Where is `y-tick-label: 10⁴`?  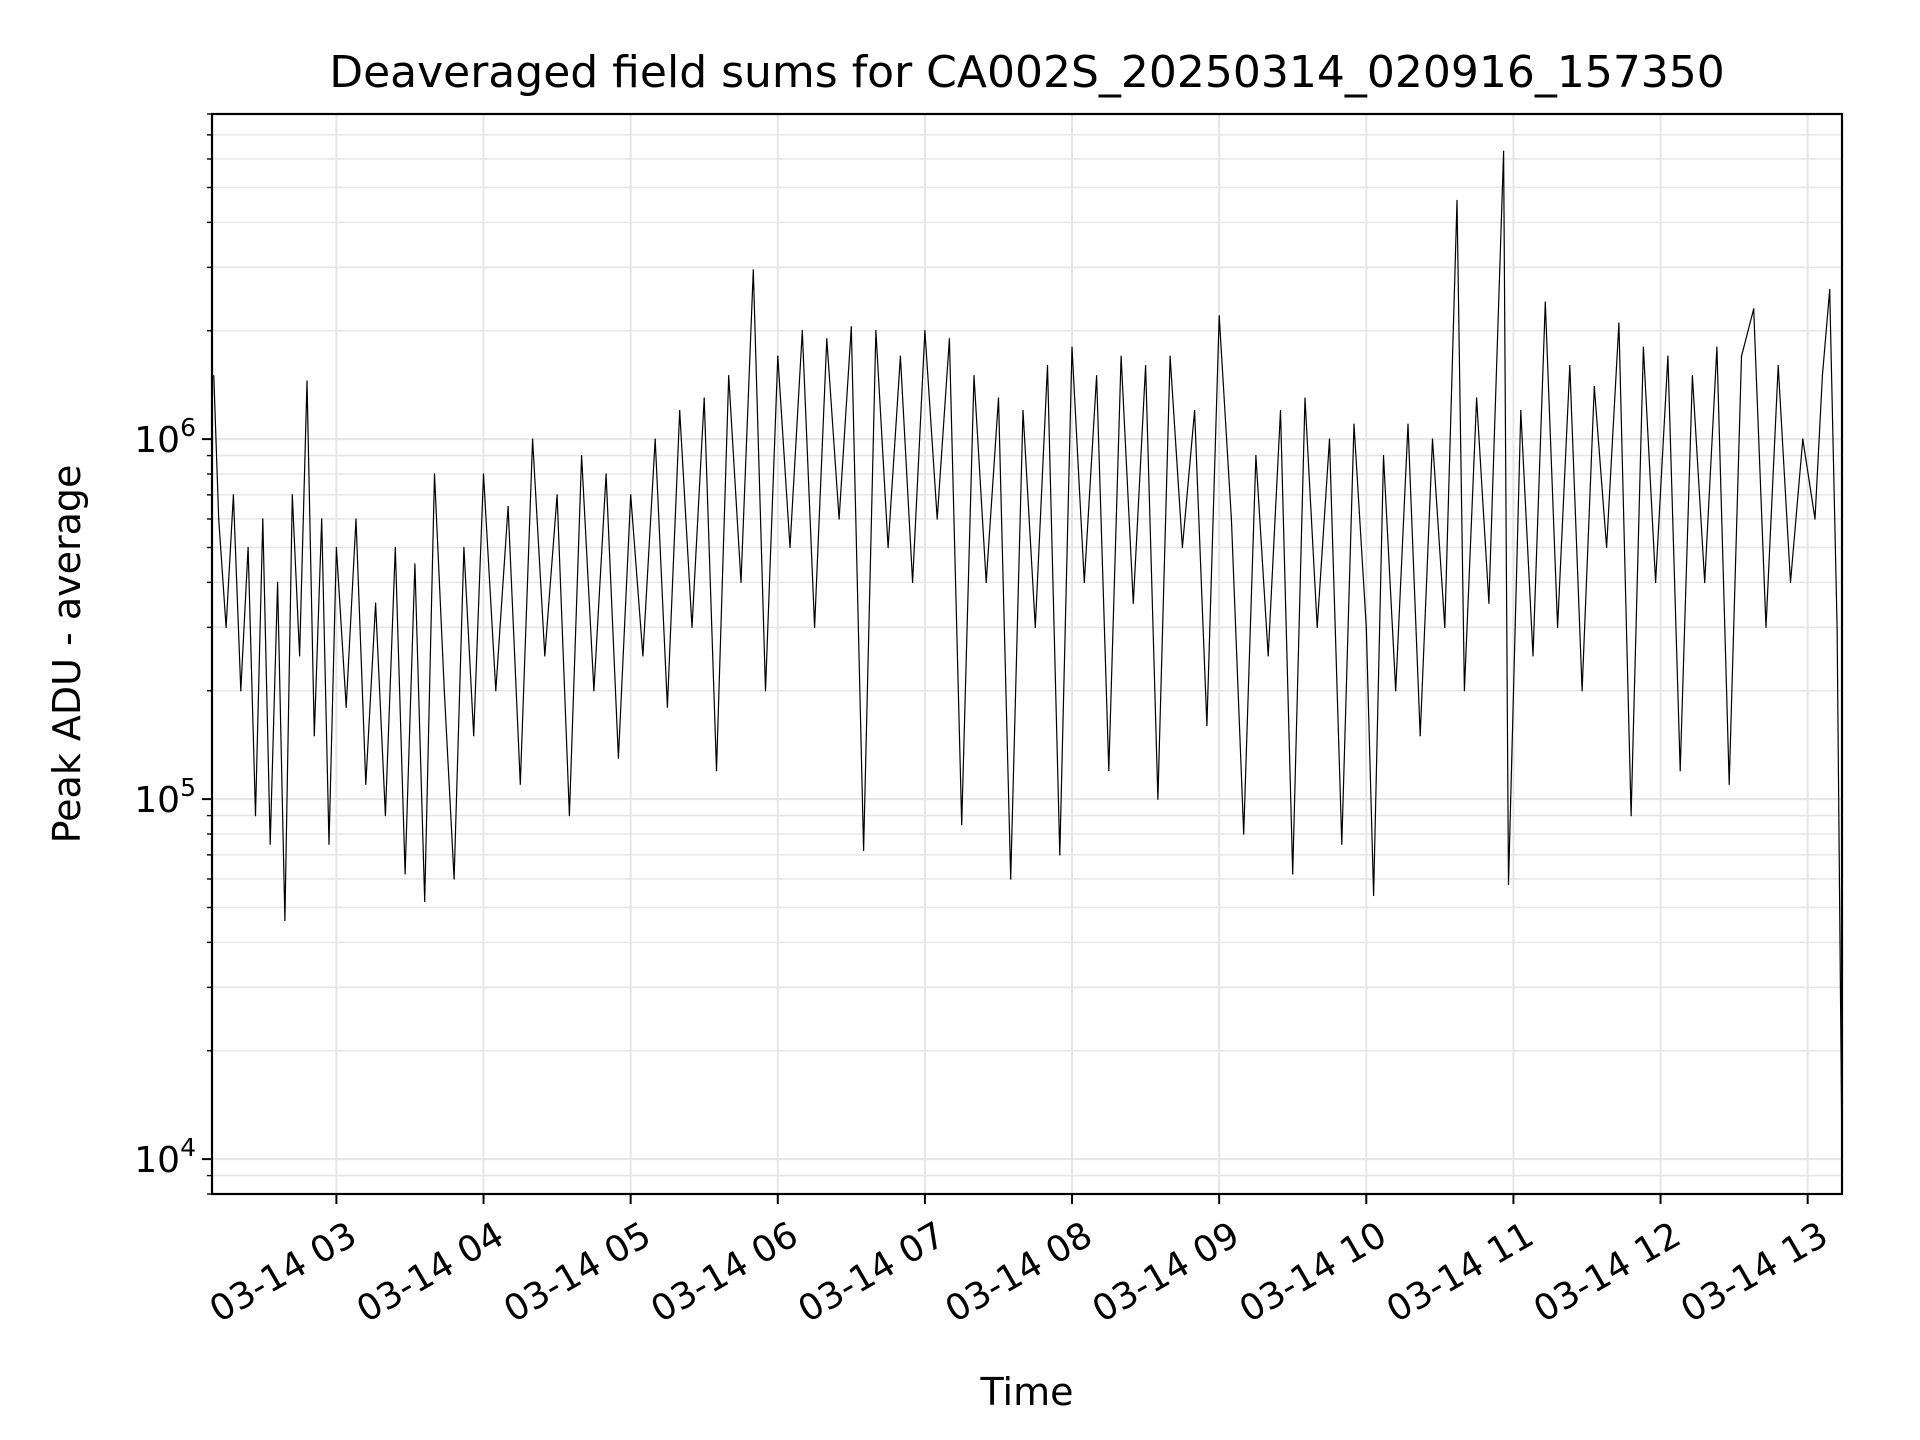 y-tick-label: 10⁴ is located at coordinates (165, 1157).